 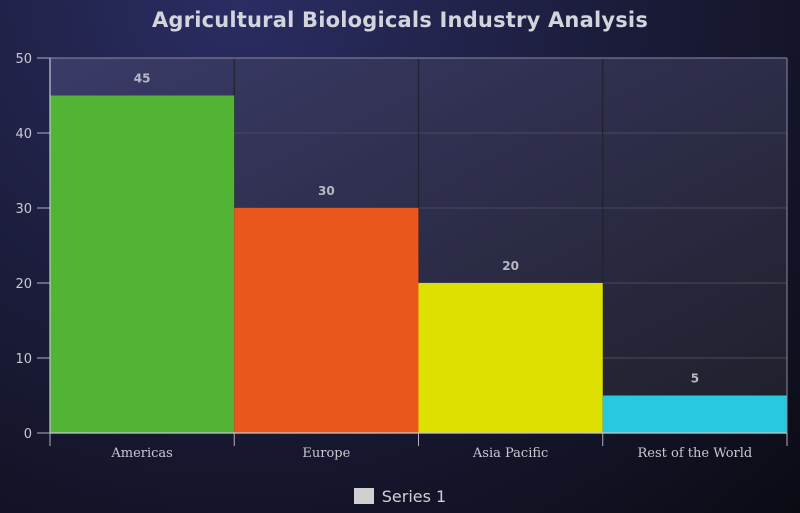 I want to click on y-tick-label: 20, so click(x=23, y=284).